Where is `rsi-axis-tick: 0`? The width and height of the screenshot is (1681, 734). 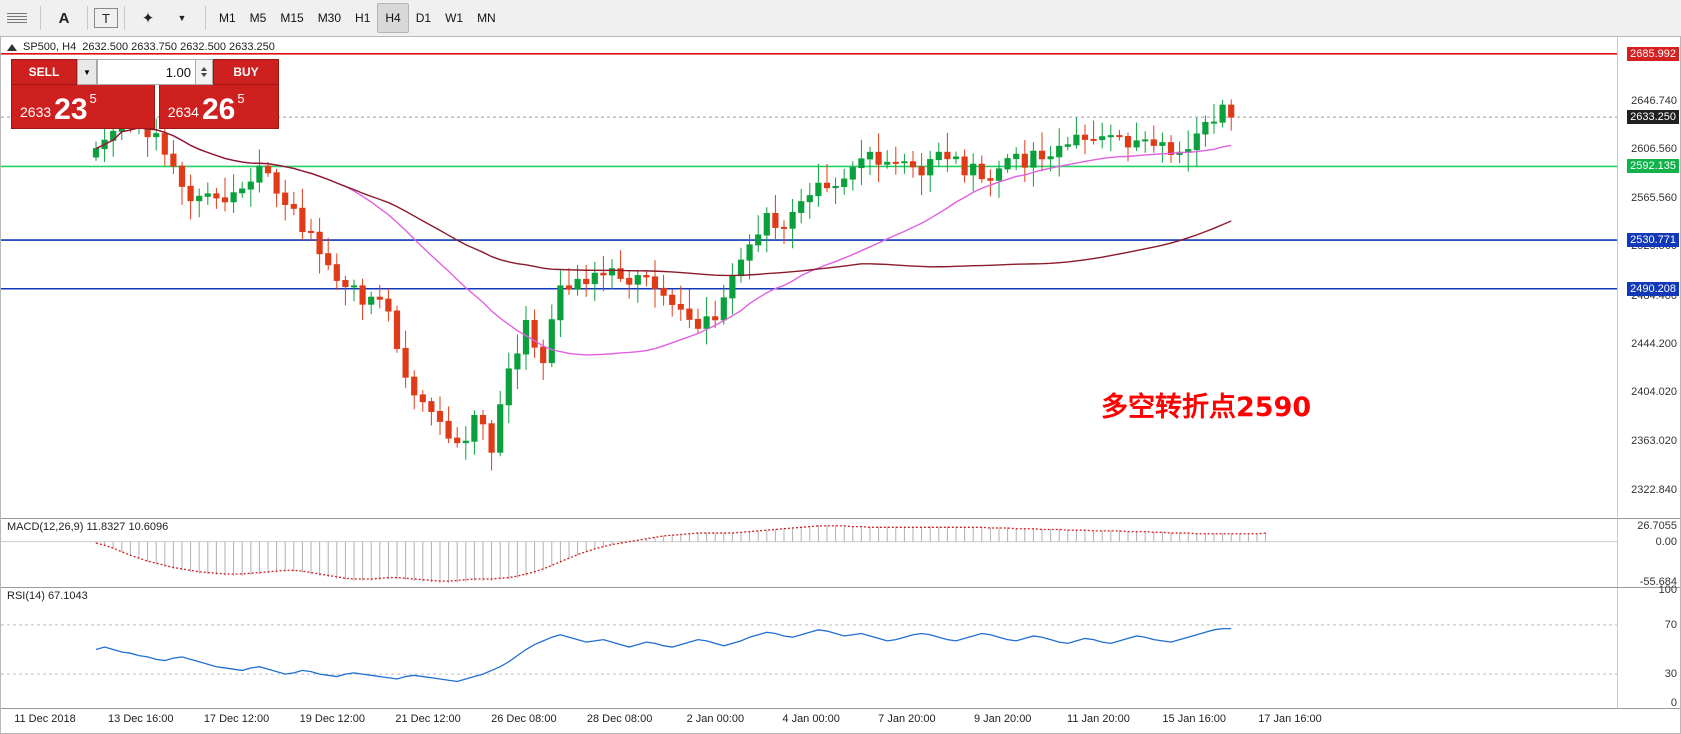
rsi-axis-tick: 0 is located at coordinates (1673, 703).